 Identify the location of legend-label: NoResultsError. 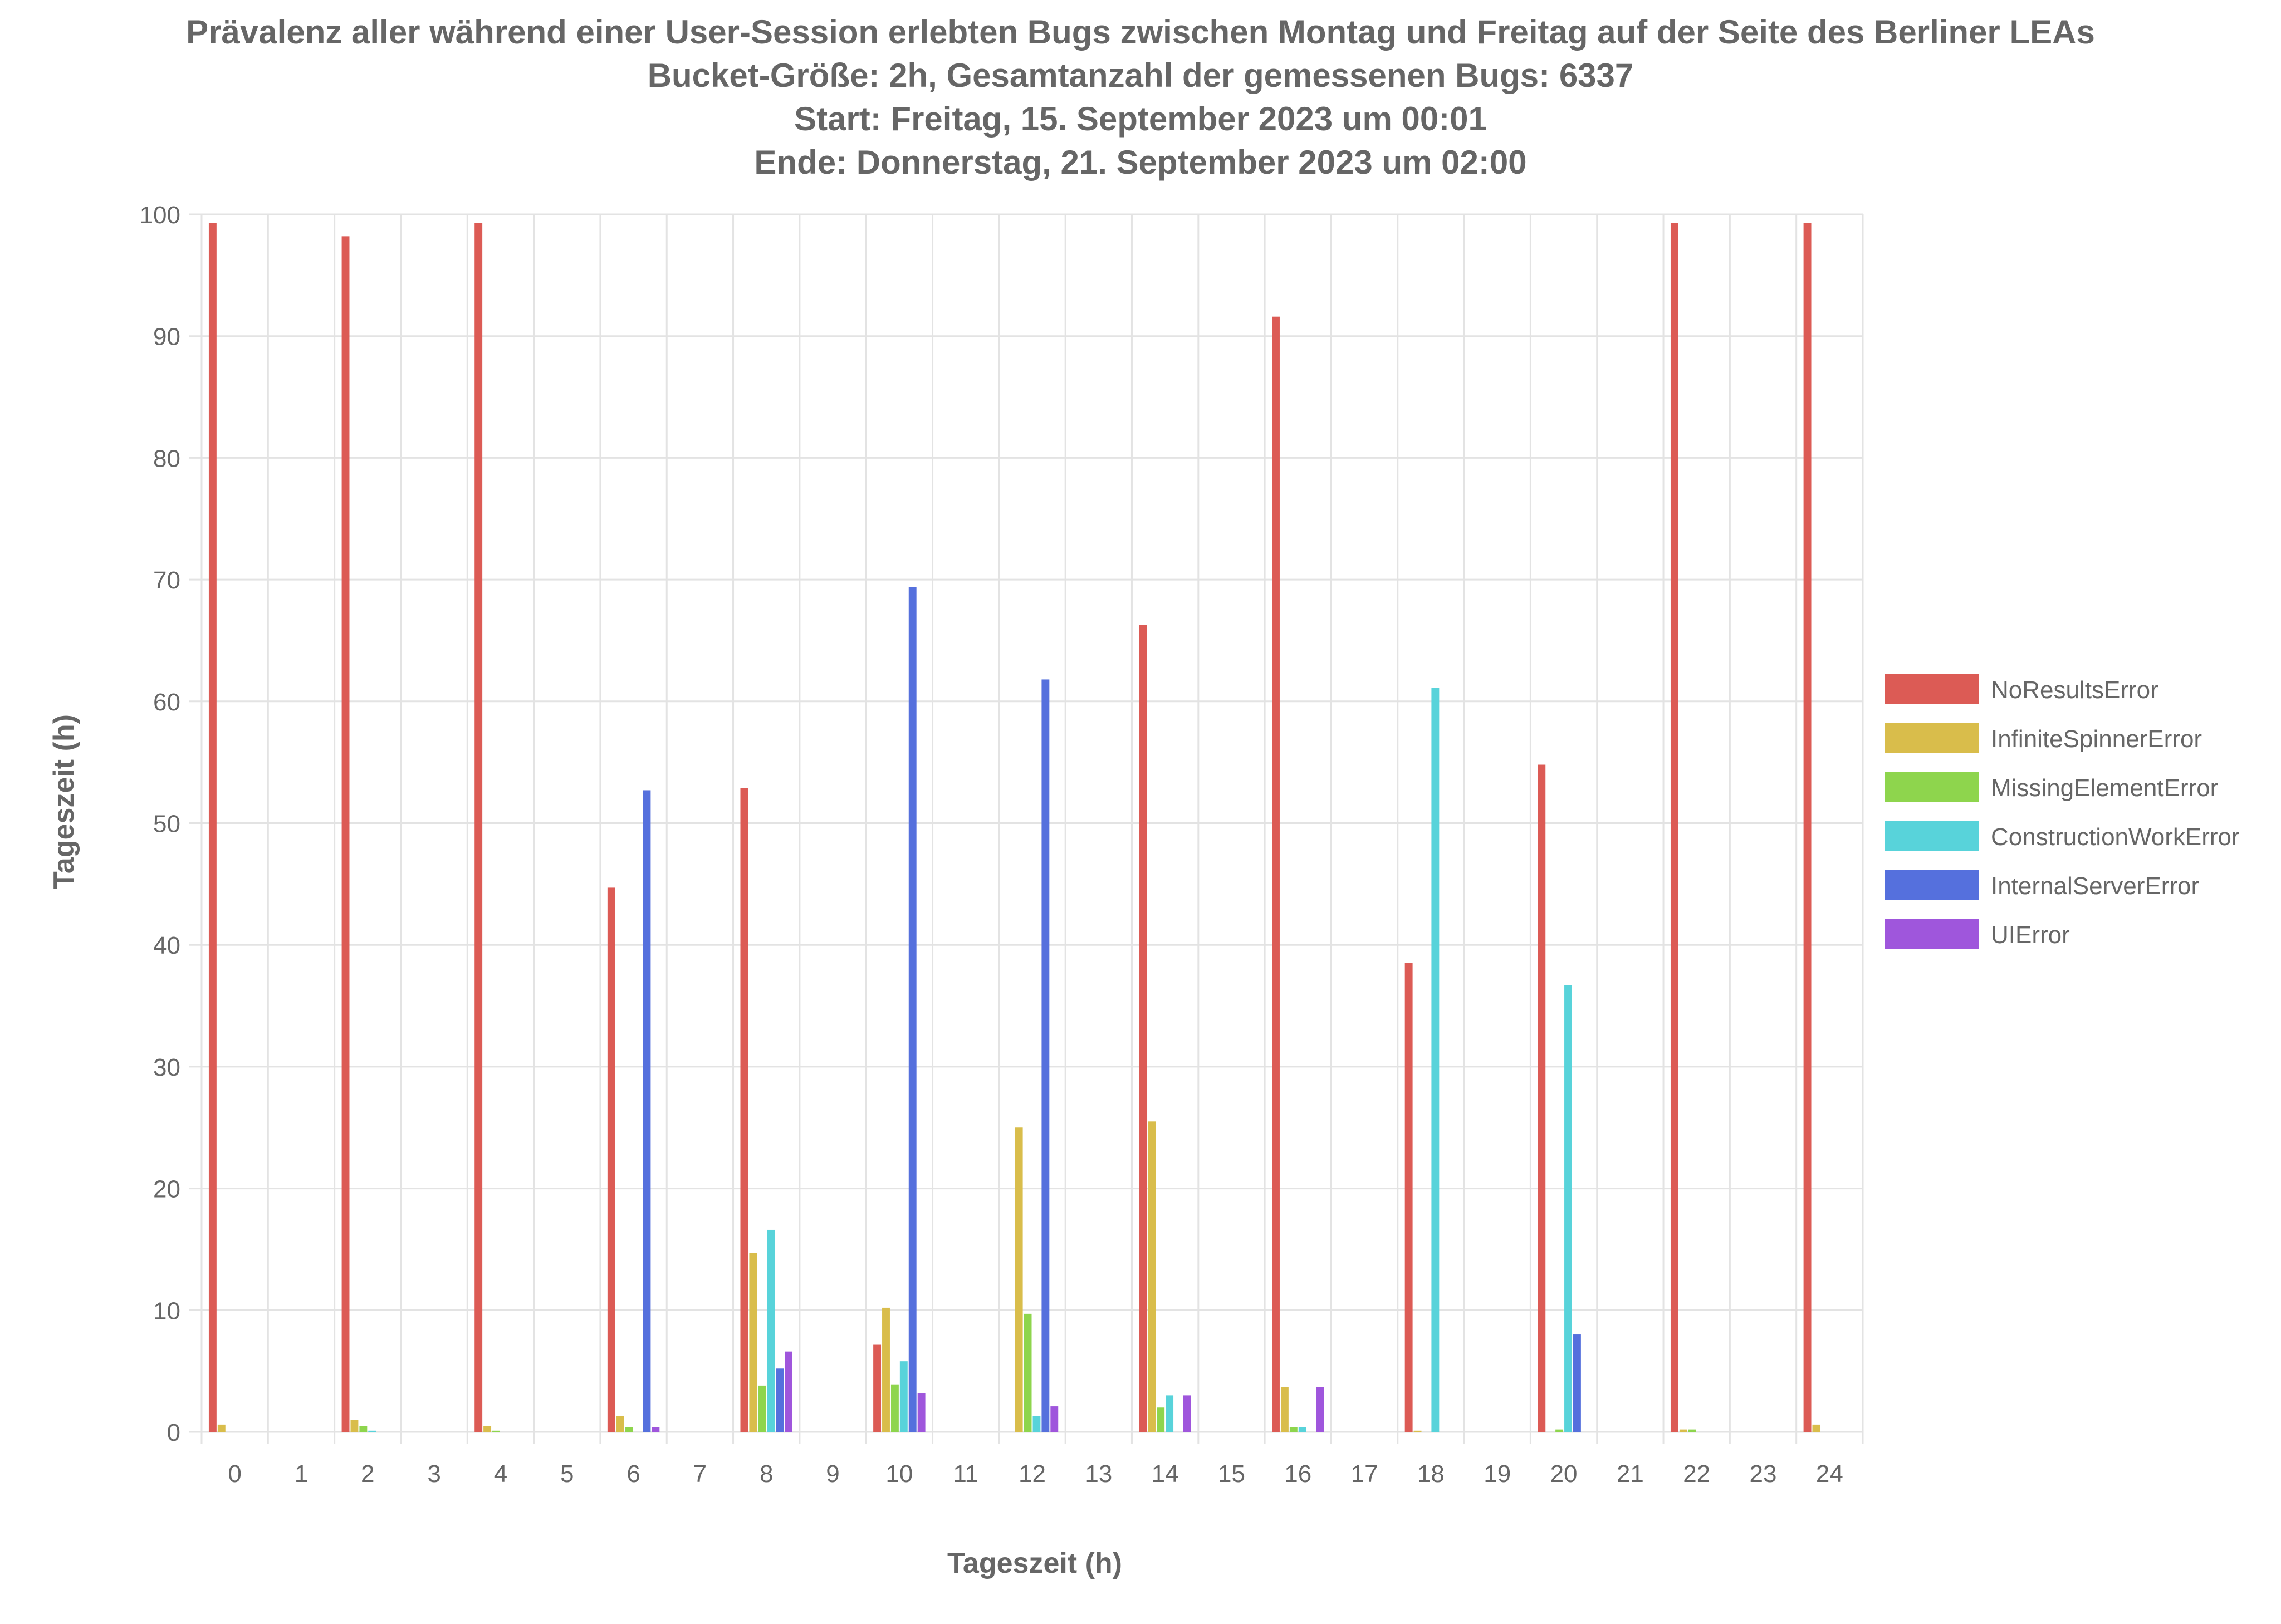
(2074, 690).